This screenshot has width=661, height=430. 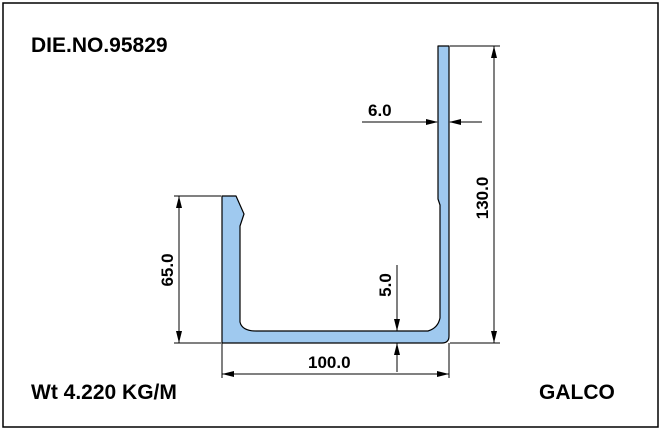 I want to click on weight-label: Wt 4.220 KG/M, so click(x=104, y=392).